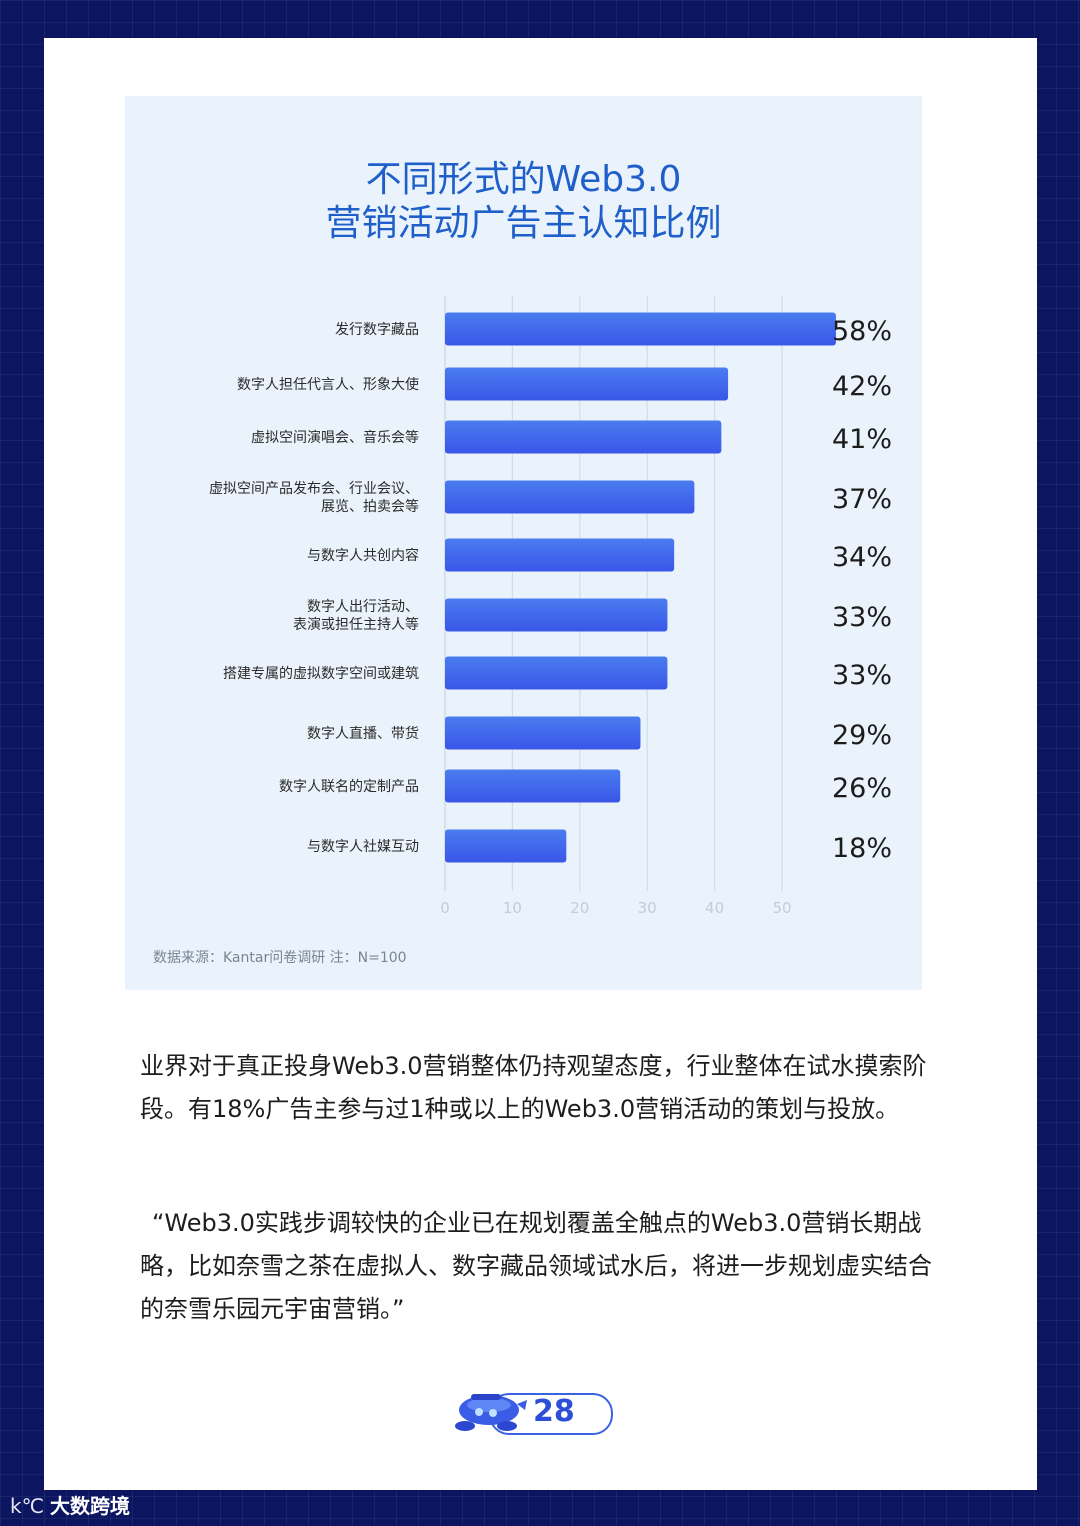  What do you see at coordinates (356, 624) in the screenshot?
I see `category-label: 表演或担任主持人等` at bounding box center [356, 624].